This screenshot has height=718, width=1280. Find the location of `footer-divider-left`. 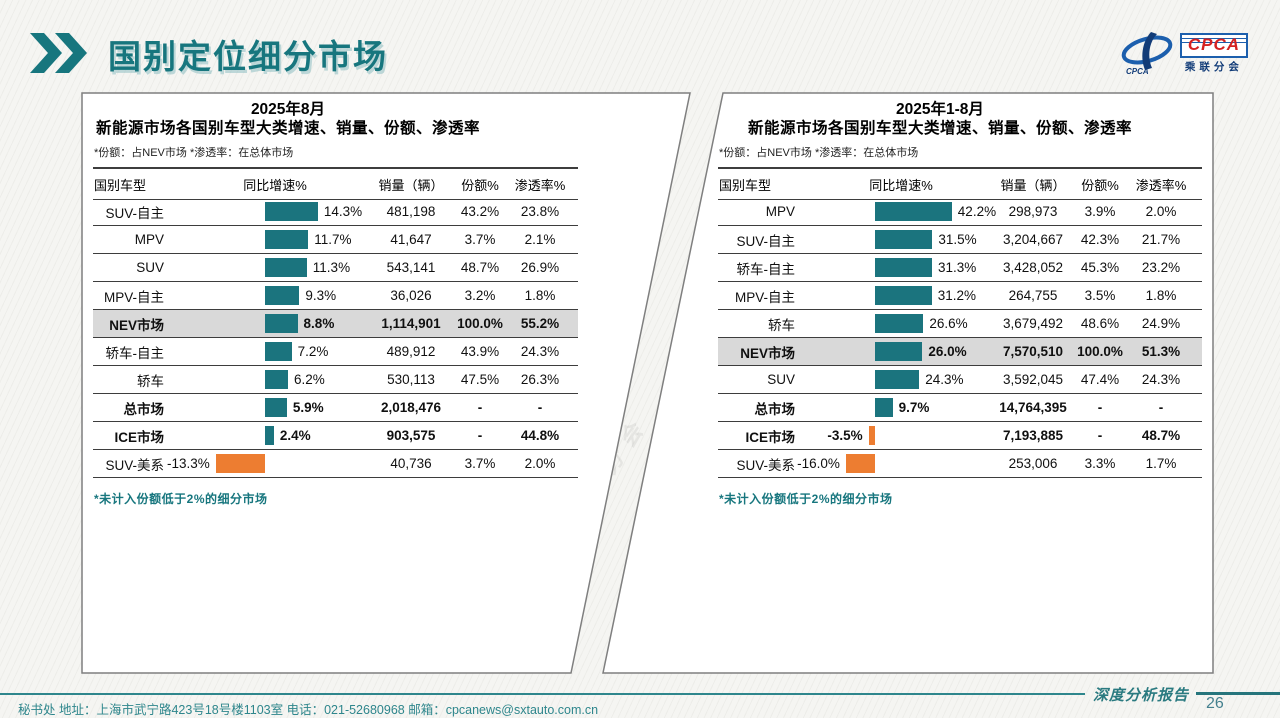

footer-divider-left is located at coordinates (542, 694).